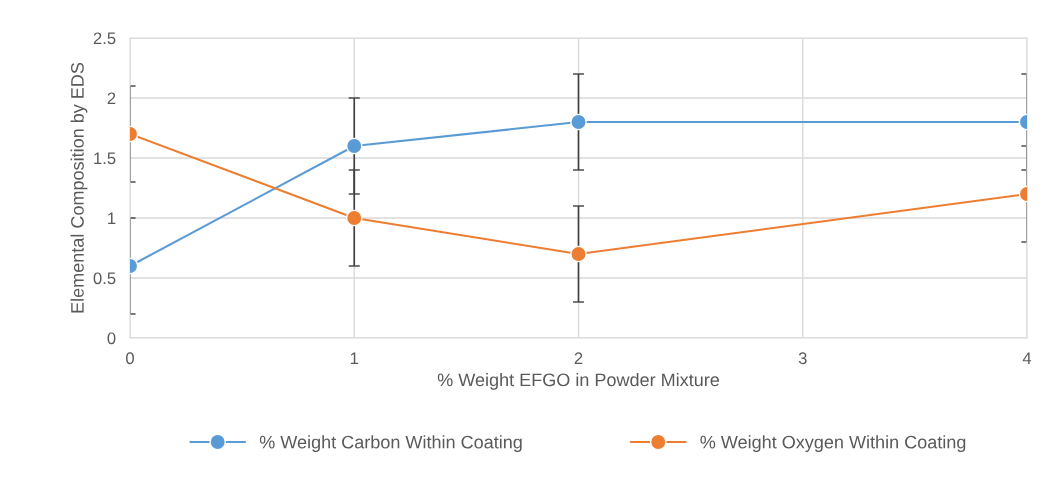 This screenshot has height=482, width=1051. Describe the element at coordinates (390, 444) in the screenshot. I see `legend-label: % Weight Carbon Within Coating` at that location.